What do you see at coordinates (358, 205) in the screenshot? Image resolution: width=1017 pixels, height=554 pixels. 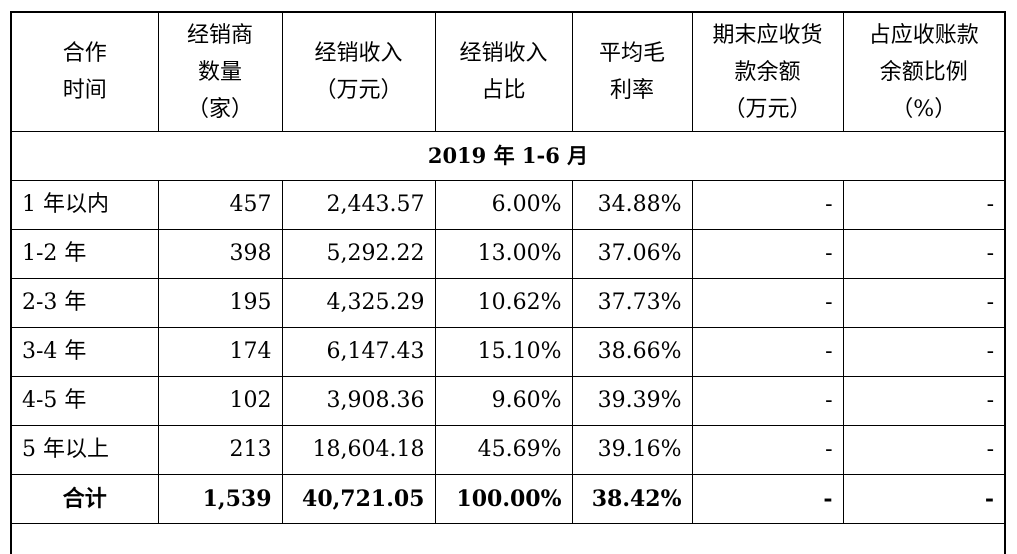 I see `cell-revenue: 2,443.57` at bounding box center [358, 205].